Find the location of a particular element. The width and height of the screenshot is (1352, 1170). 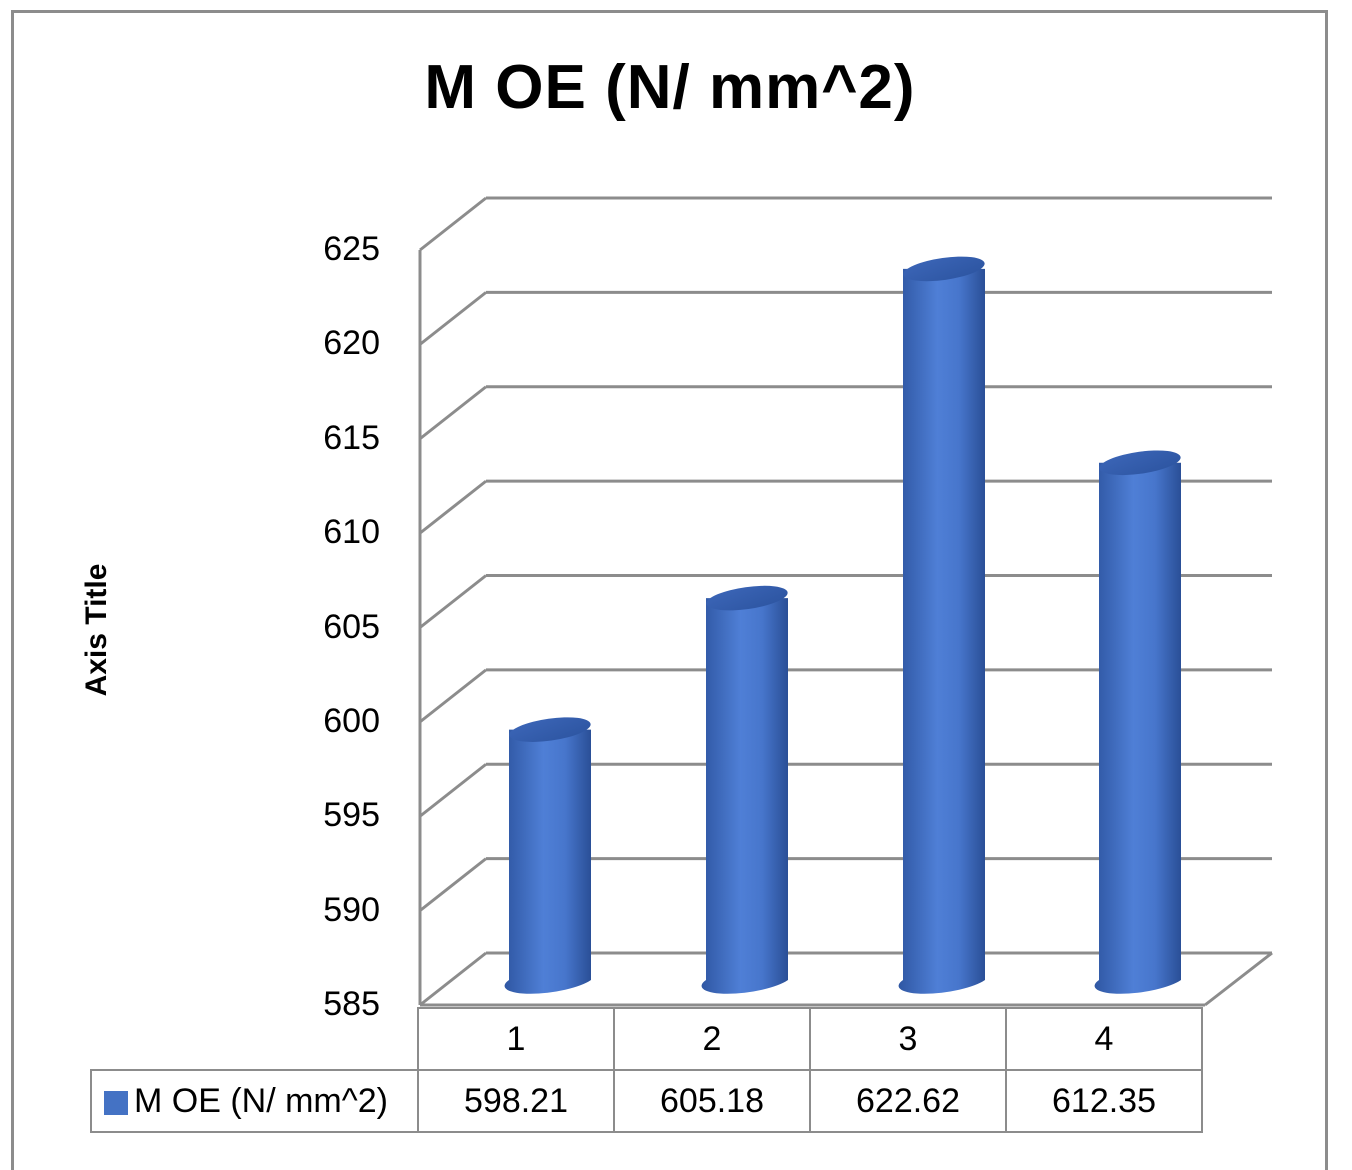

legend-swatch-icon is located at coordinates (116, 1102).